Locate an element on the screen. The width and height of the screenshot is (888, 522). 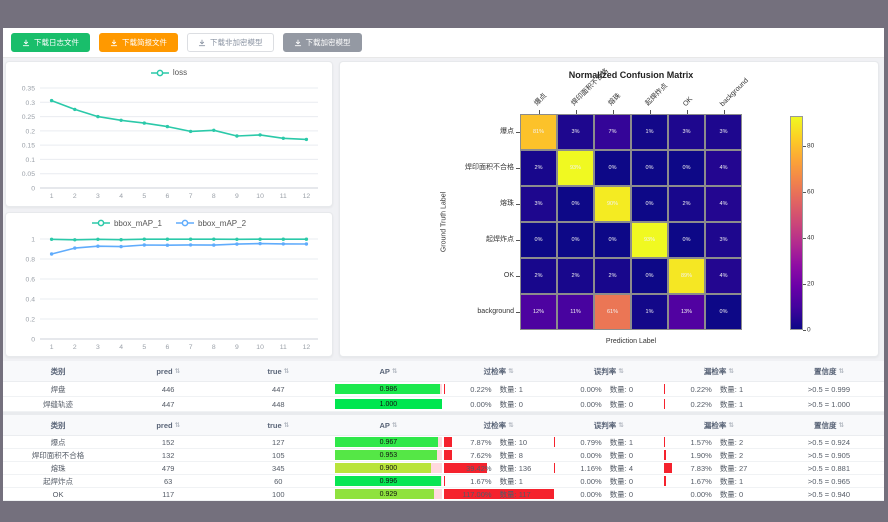
download-log-button: 下载日志文件 is located at coordinates (50, 42).